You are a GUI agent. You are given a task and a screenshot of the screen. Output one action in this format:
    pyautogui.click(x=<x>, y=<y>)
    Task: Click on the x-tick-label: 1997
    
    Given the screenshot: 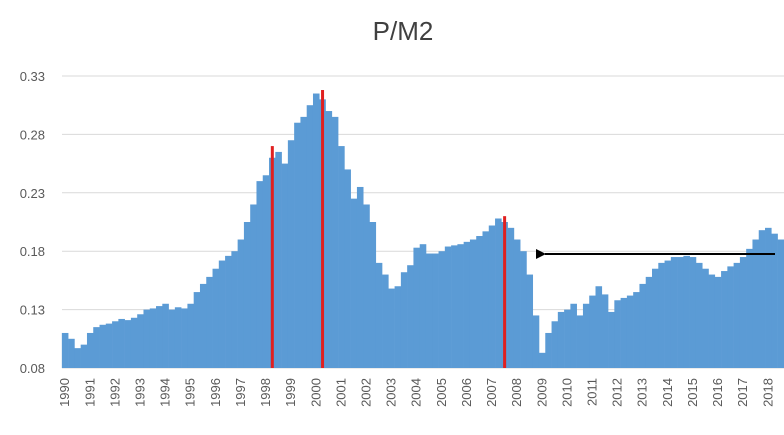 What is the action you would take?
    pyautogui.click(x=240, y=392)
    